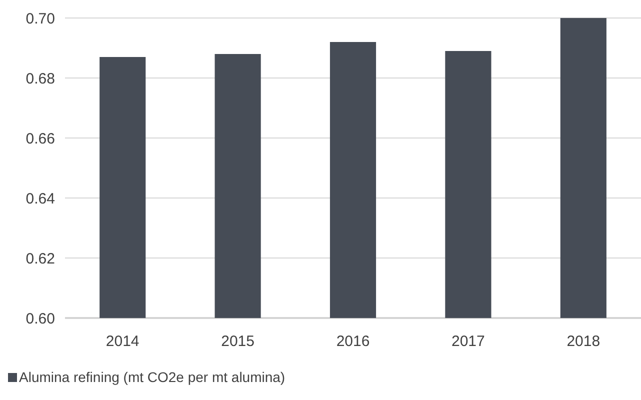 This screenshot has width=641, height=400. What do you see at coordinates (583, 341) in the screenshot?
I see `x-tick-label: 2018` at bounding box center [583, 341].